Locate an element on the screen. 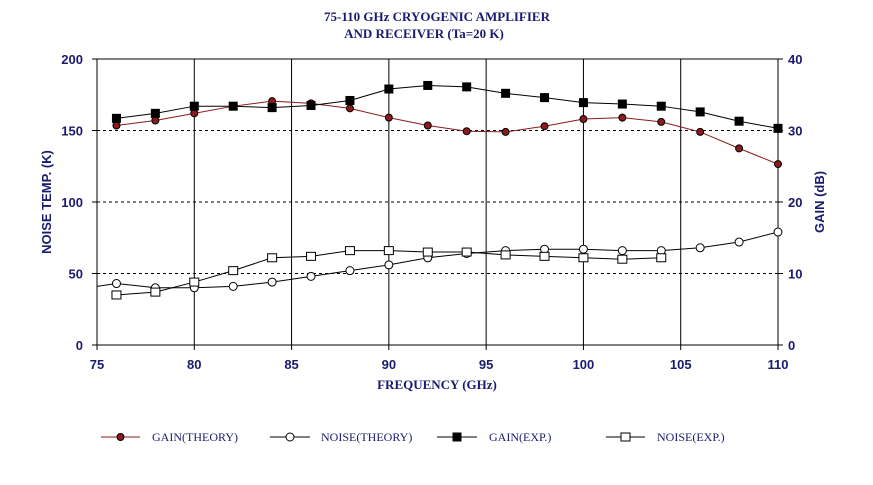 This screenshot has width=873, height=485. legend-item: GAIN(THEORY) is located at coordinates (169, 437).